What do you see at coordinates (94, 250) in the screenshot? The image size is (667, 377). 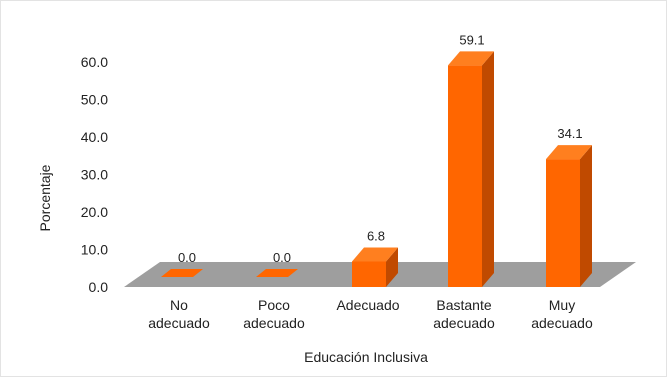 I see `y-tick-label: 10.0` at bounding box center [94, 250].